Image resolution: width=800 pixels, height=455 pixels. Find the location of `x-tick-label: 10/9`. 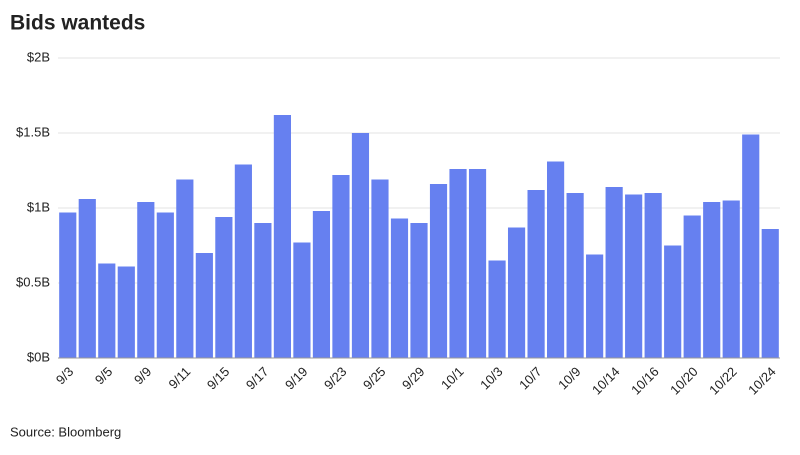

x-tick-label: 10/9 is located at coordinates (569, 378).